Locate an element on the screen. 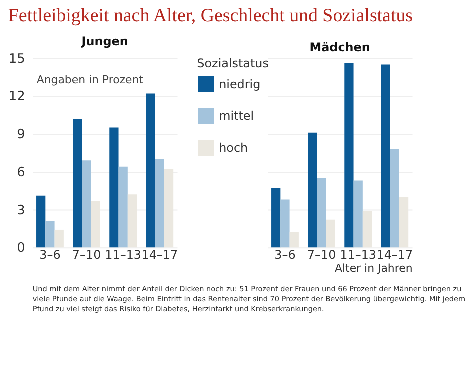 Image resolution: width=475 pixels, height=367 pixels. chart-subtitle: Jungen is located at coordinates (104, 41).